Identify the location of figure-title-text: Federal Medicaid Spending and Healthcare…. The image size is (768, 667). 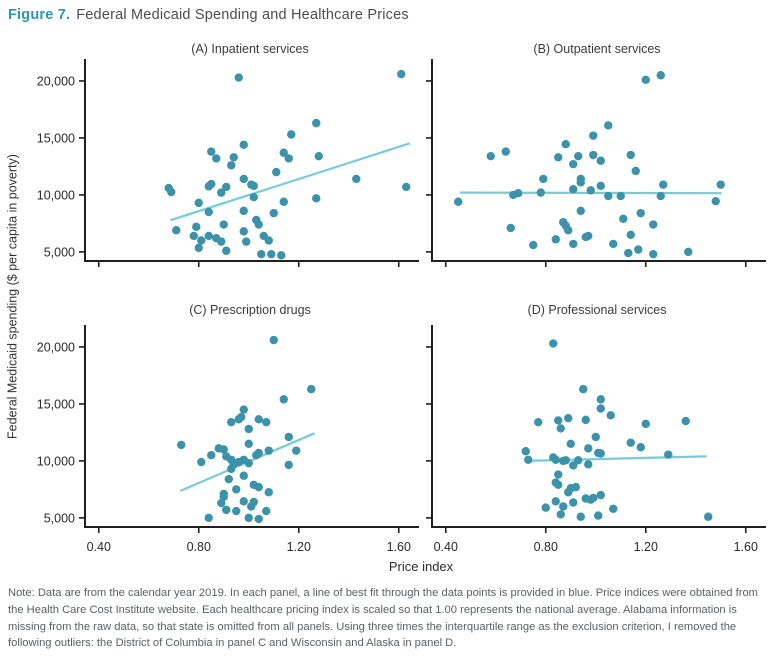
(242, 15).